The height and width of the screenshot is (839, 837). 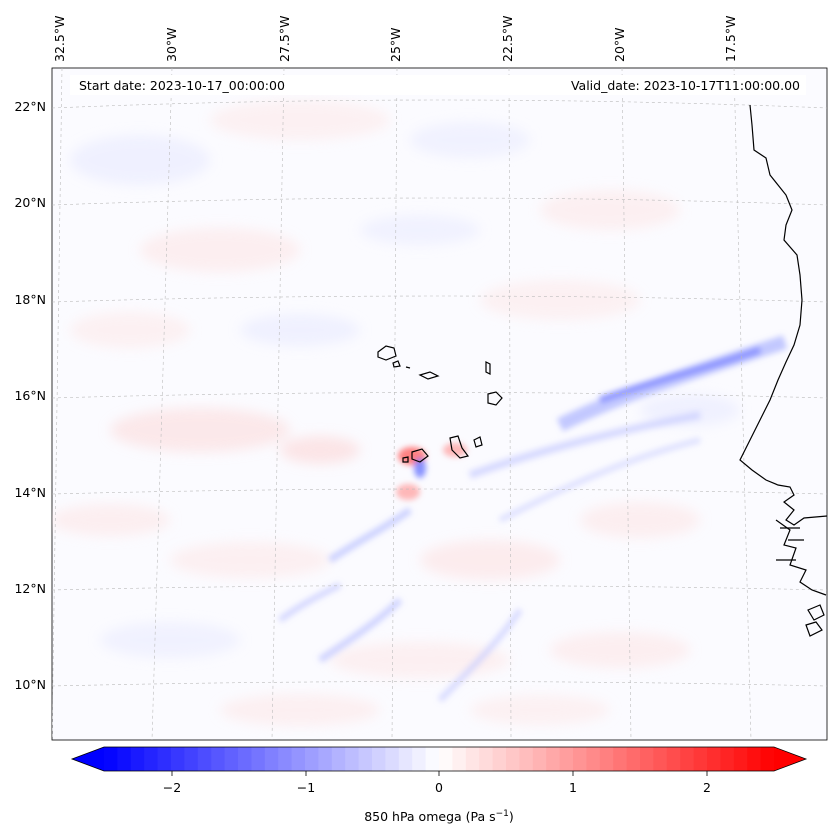 I want to click on colorbar-outline, so click(x=439, y=759).